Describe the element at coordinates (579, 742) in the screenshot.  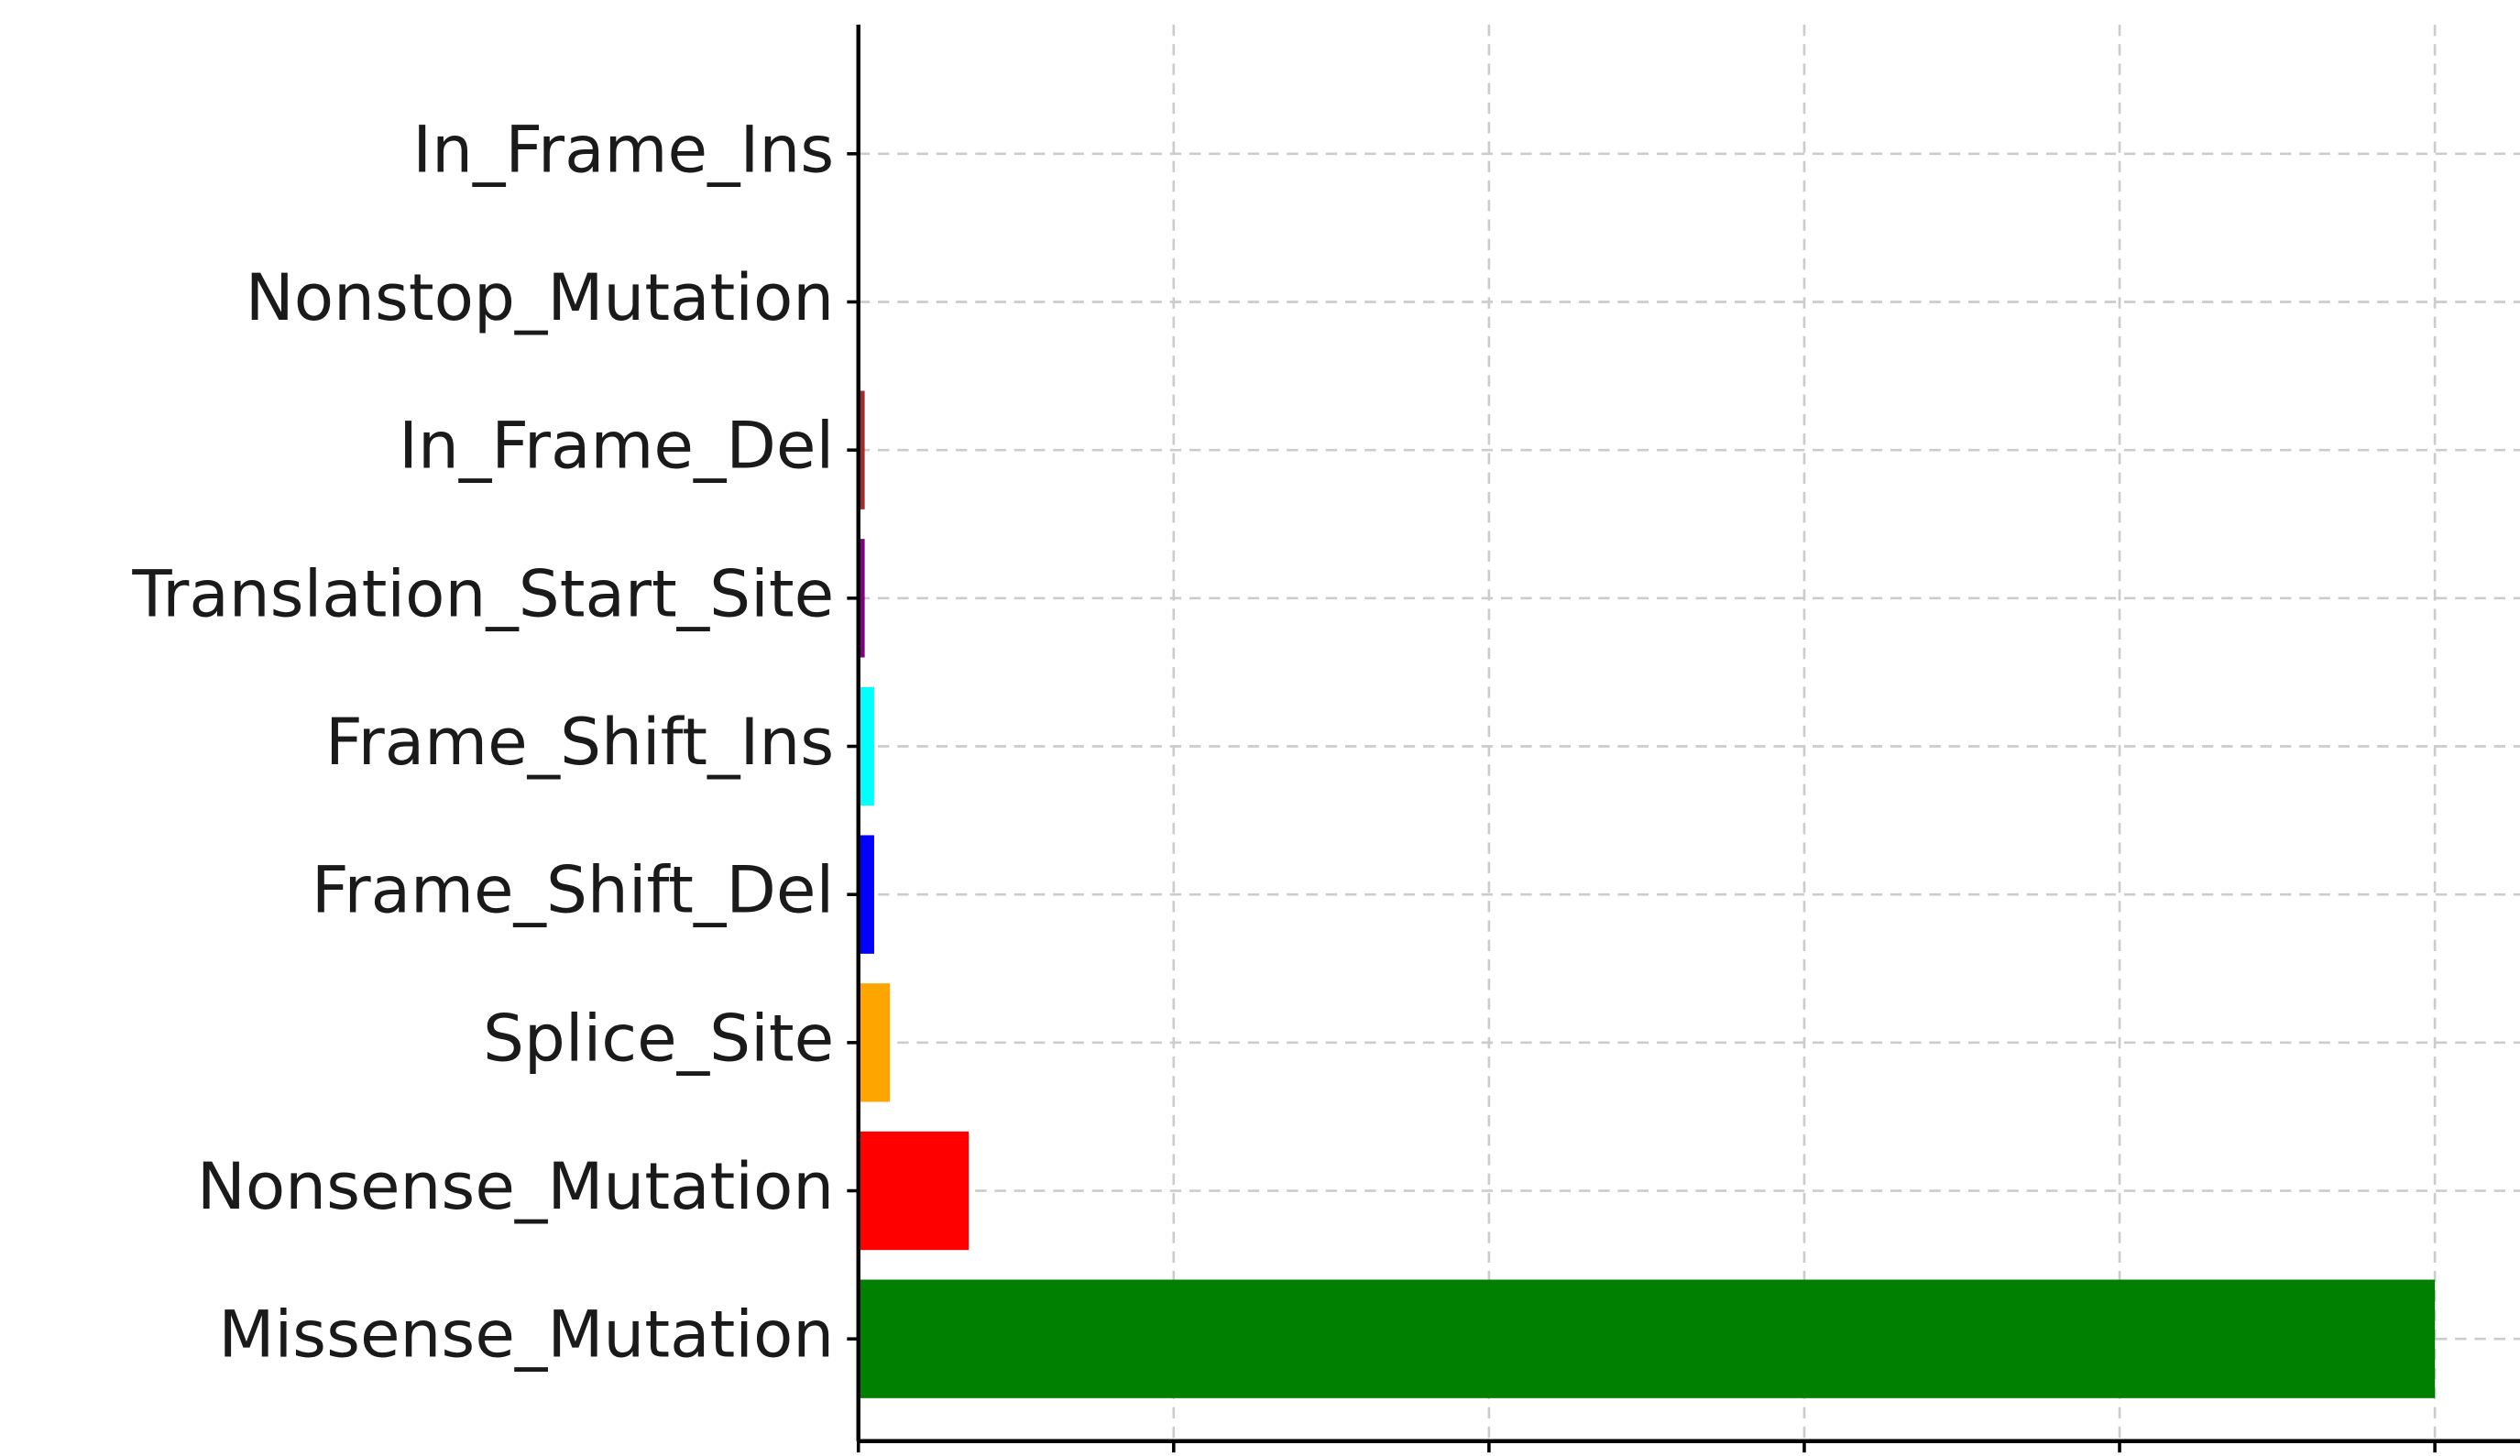
I see `y-tick-label: Frame_Shift_Ins` at that location.